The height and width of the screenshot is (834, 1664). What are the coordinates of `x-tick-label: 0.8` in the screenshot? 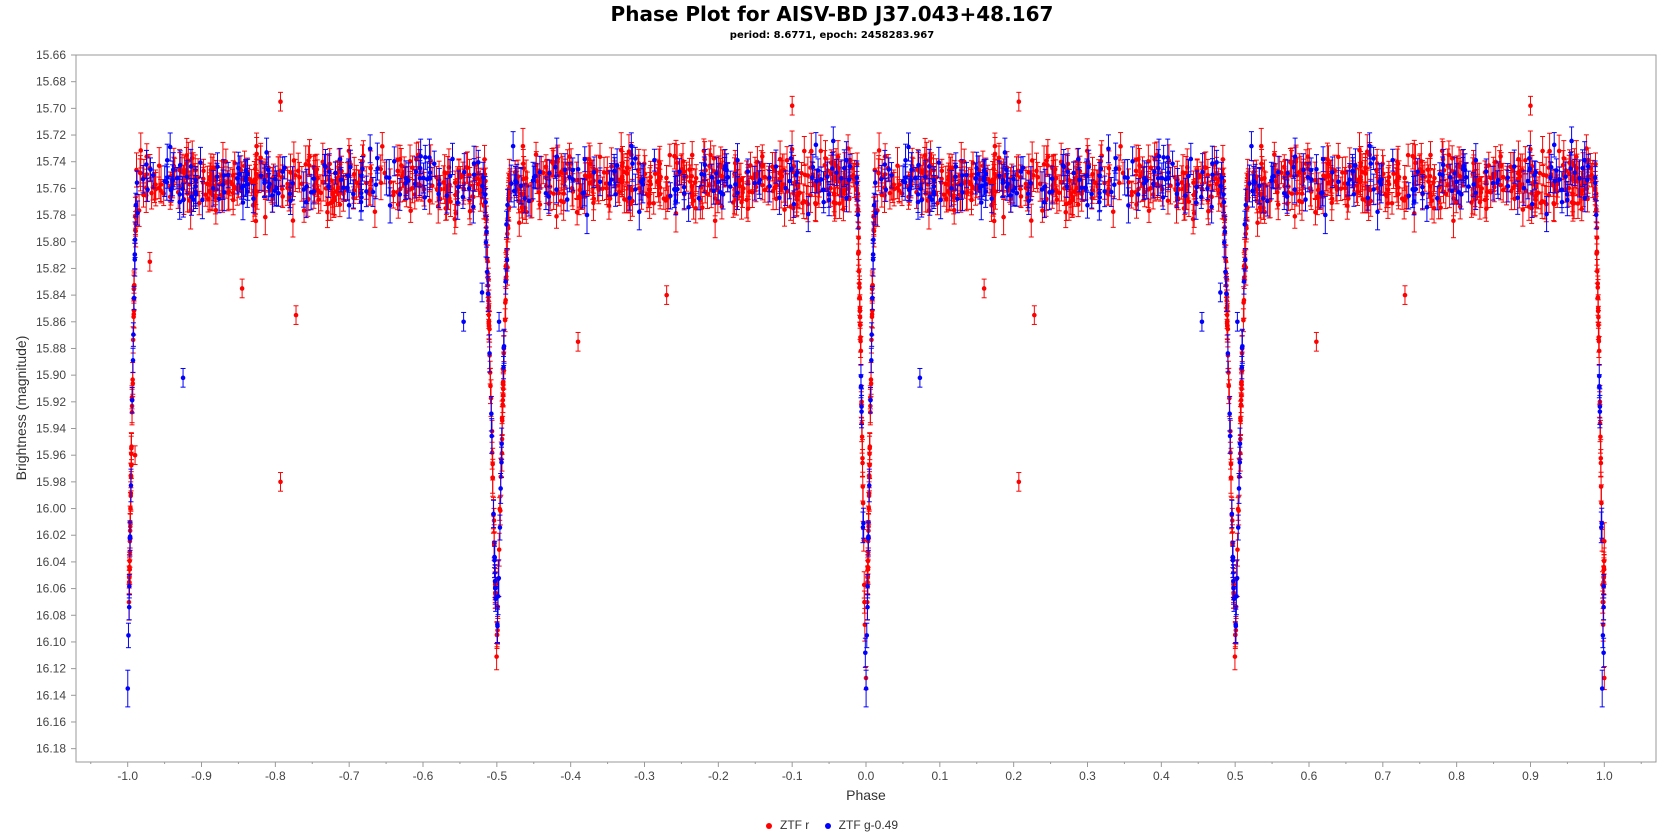 It's located at (1456, 776).